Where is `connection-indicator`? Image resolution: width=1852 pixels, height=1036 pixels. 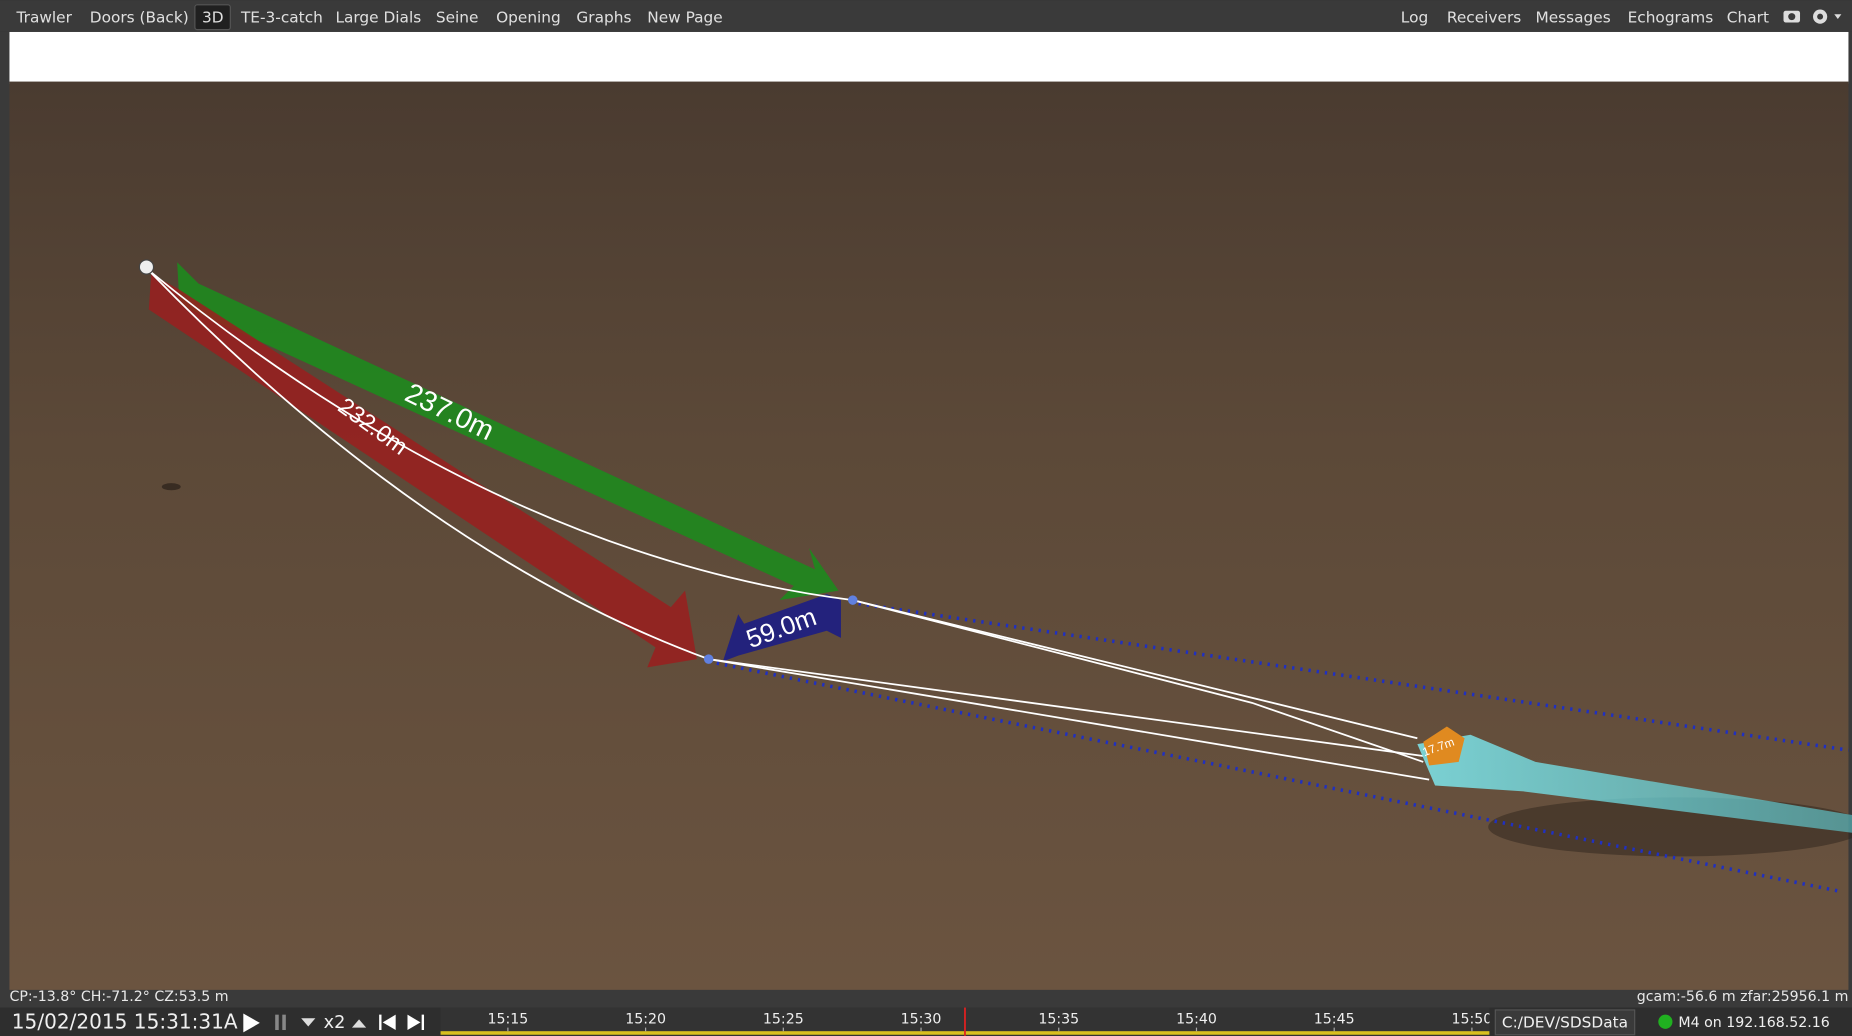 connection-indicator is located at coordinates (1665, 1021).